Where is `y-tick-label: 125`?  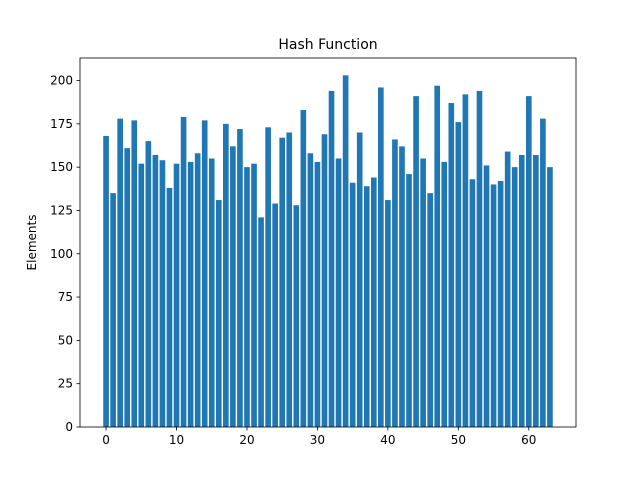
y-tick-label: 125 is located at coordinates (61, 210).